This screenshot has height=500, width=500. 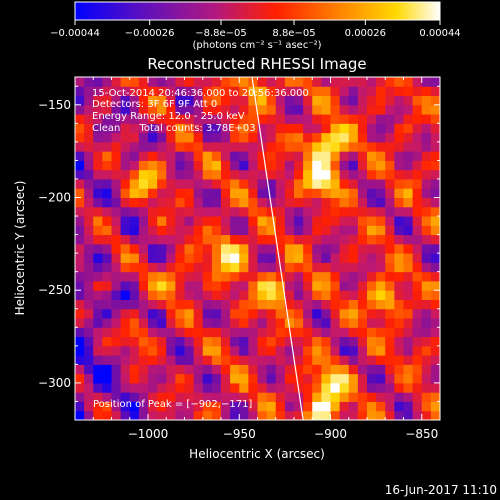 What do you see at coordinates (256, 64) in the screenshot?
I see `chart-title: Reconstructed RHESSI Image` at bounding box center [256, 64].